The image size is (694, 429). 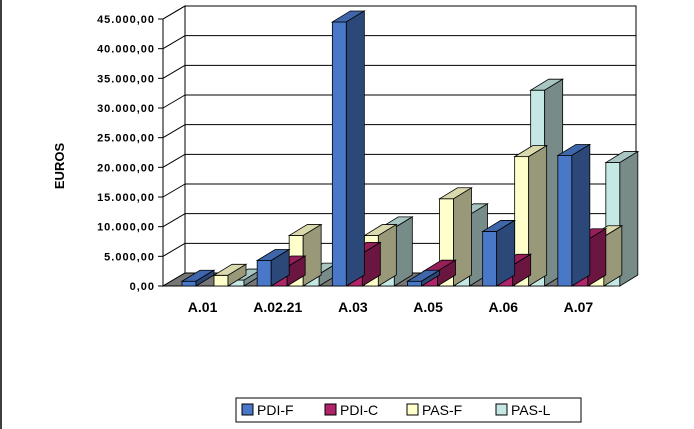 I want to click on y-tick-label: 5.000,00, so click(x=129, y=257).